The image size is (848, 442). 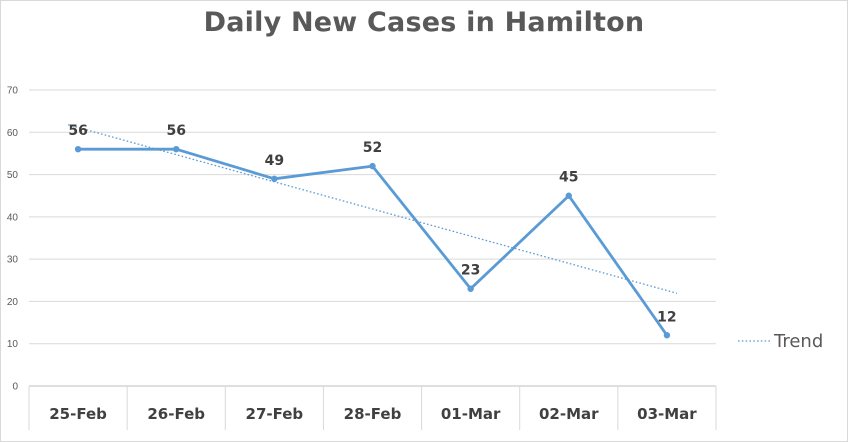 What do you see at coordinates (372, 148) in the screenshot?
I see `data-label: 52` at bounding box center [372, 148].